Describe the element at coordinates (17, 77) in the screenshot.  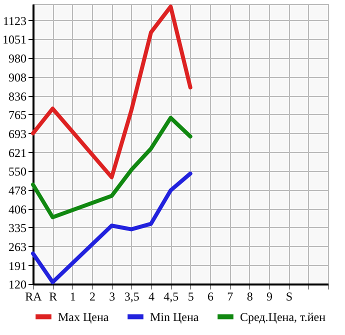
I see `y-tick-label: 908` at that location.